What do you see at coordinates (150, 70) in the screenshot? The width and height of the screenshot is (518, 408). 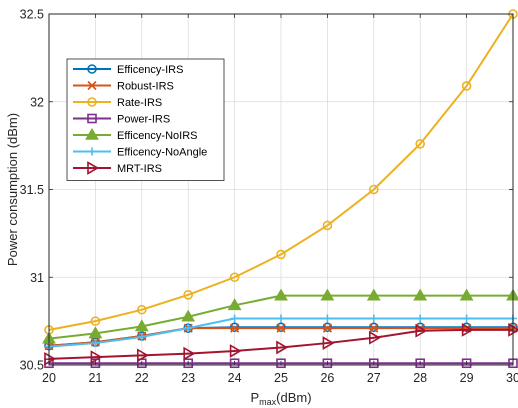 I see `legend-label: Efficency-IRS` at bounding box center [150, 70].